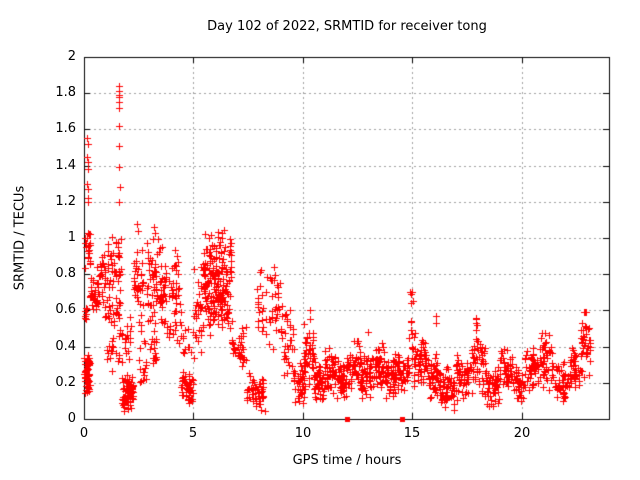 The height and width of the screenshot is (480, 640). I want to click on y-tick-label: 0.6, so click(65, 309).